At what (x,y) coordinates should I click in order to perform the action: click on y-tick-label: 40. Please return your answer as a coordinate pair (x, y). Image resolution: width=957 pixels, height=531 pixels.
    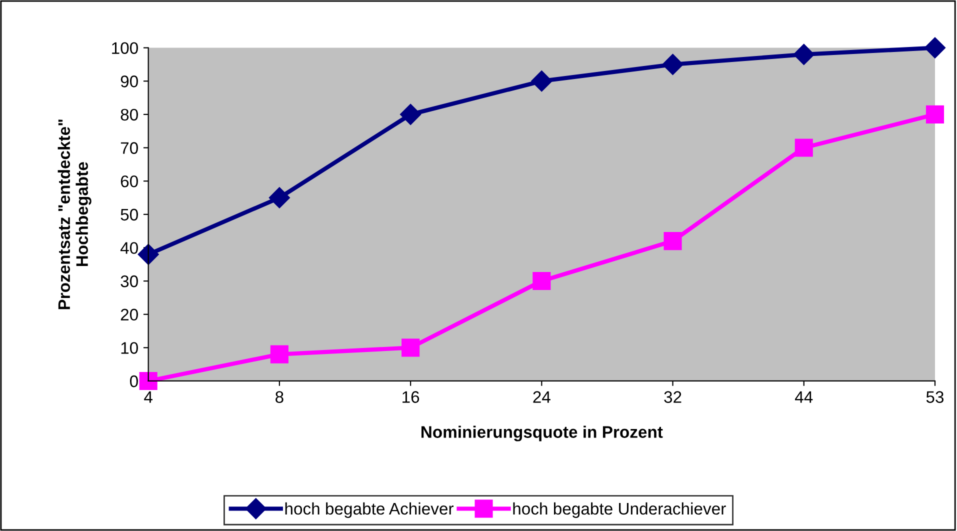
    Looking at the image, I should click on (129, 248).